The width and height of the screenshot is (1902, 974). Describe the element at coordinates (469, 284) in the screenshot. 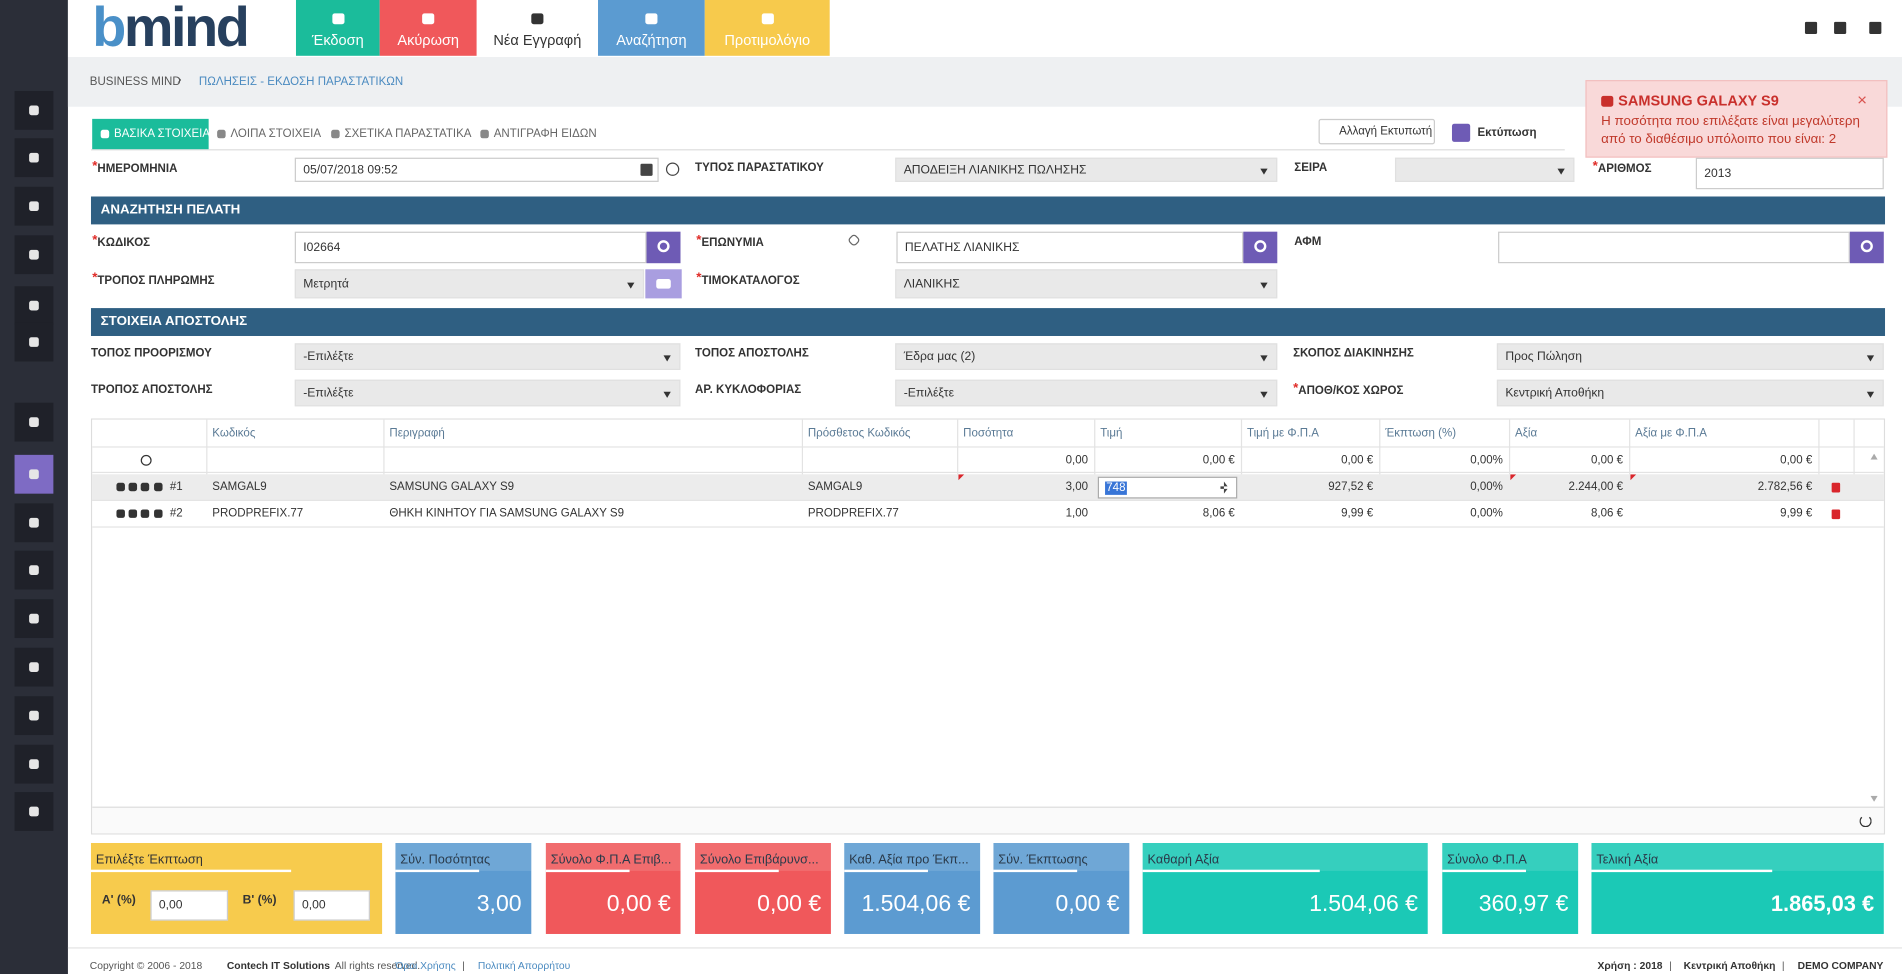

I see `select: Μετρητά` at that location.